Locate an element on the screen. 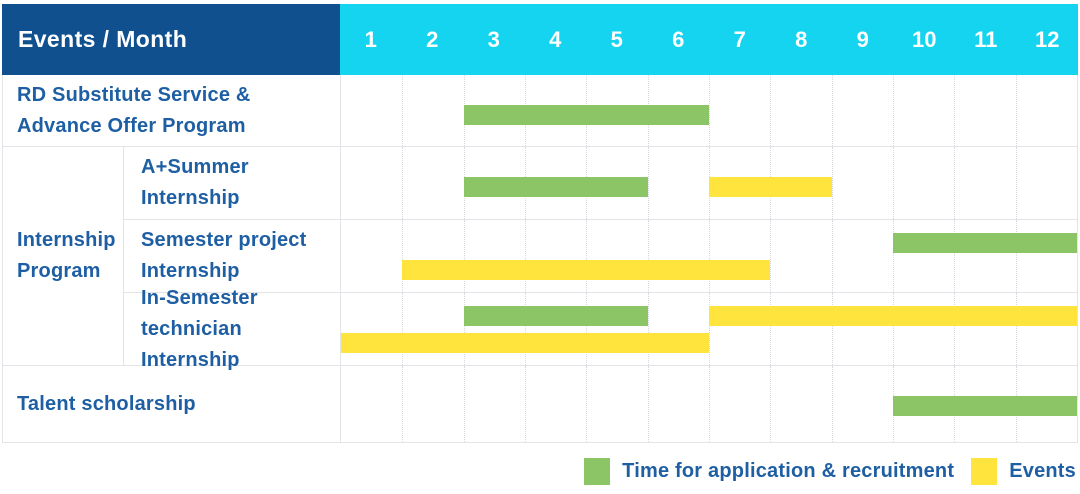 The height and width of the screenshot is (494, 1080). table-header-row: Events / Month 1 2 3 4 5 6 7 8 9 10 11 12 is located at coordinates (540, 39).